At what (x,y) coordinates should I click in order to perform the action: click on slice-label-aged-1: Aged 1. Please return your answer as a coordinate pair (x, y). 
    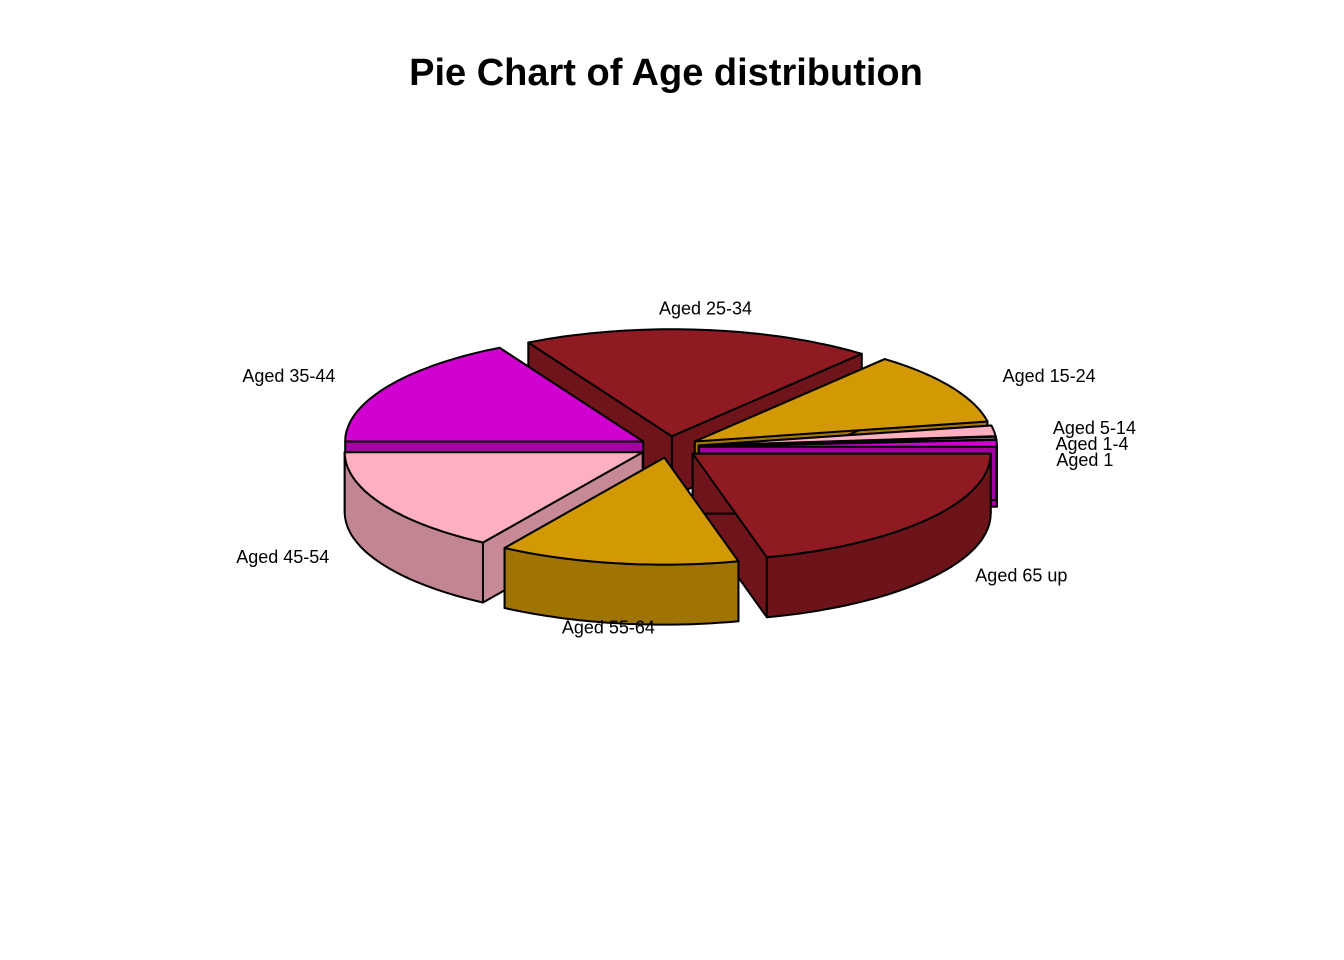
    Looking at the image, I should click on (1084, 460).